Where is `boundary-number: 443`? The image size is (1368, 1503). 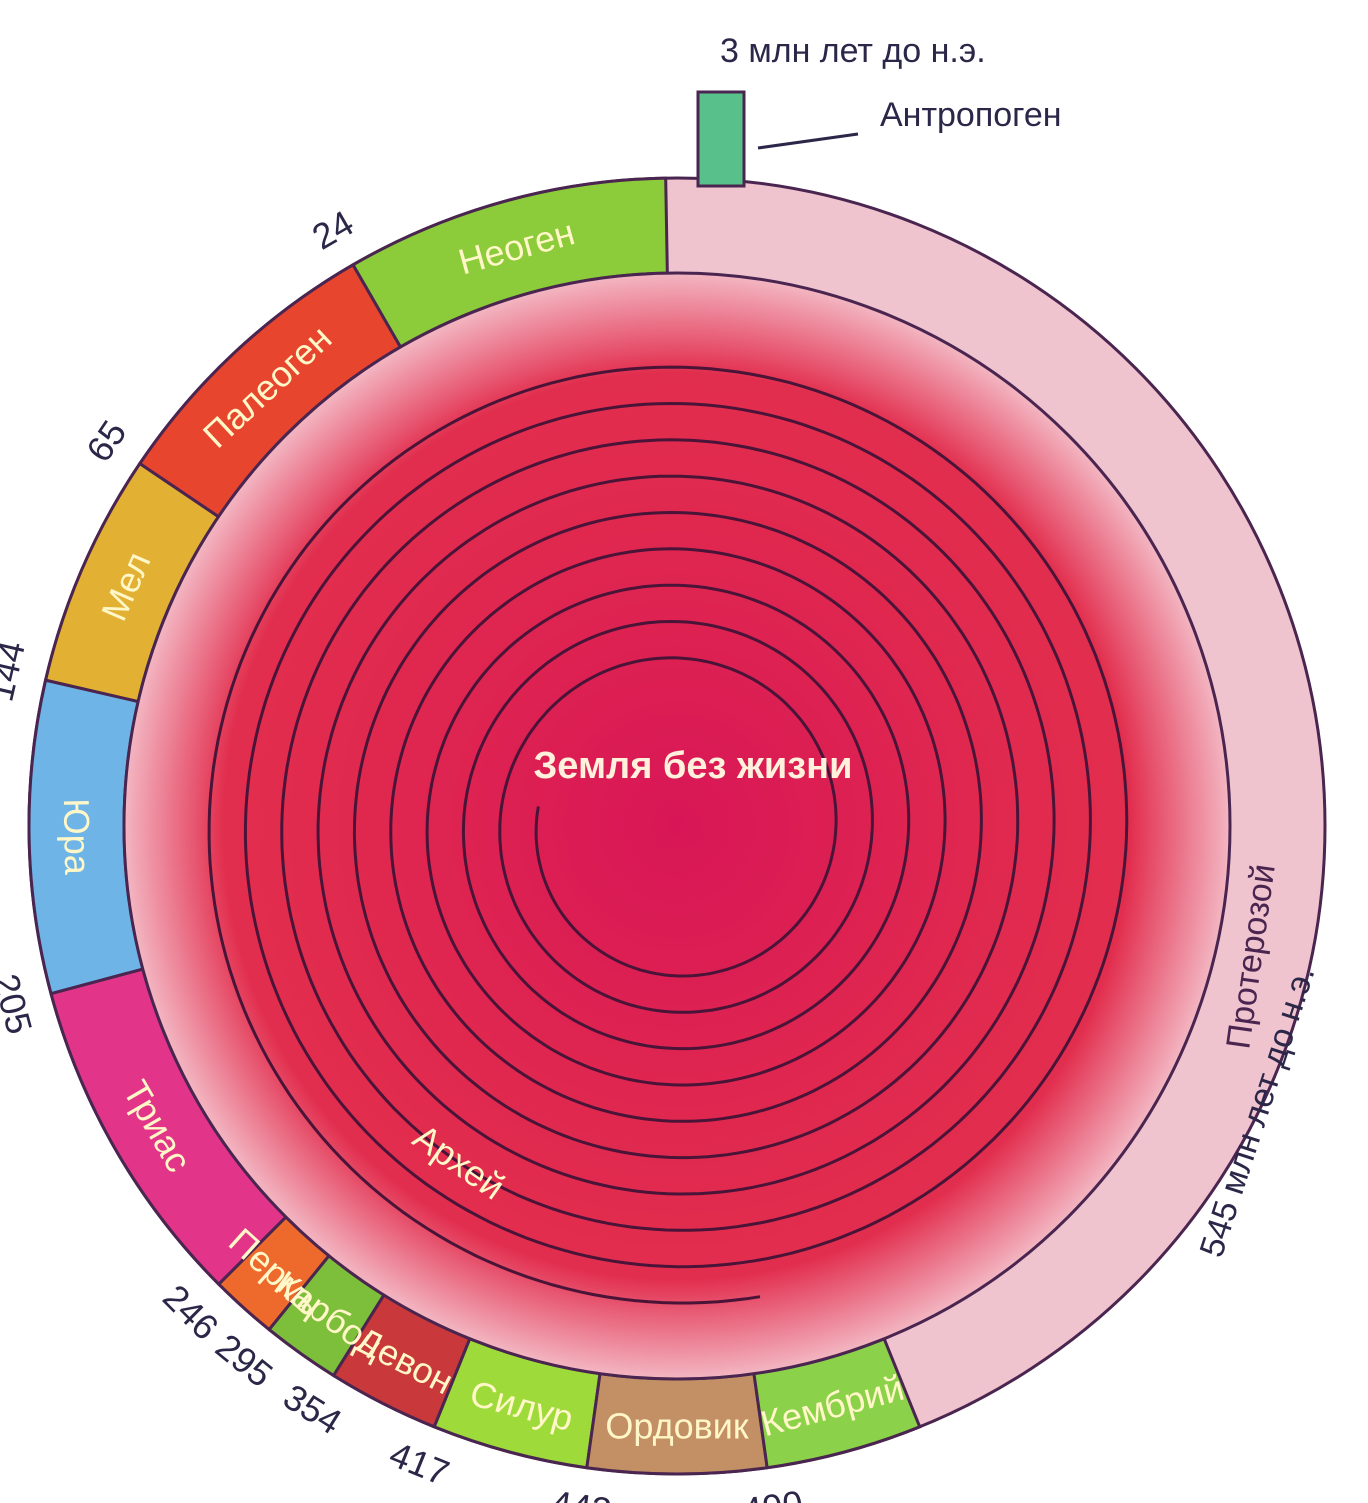
boundary-number: 443 is located at coordinates (581, 1492).